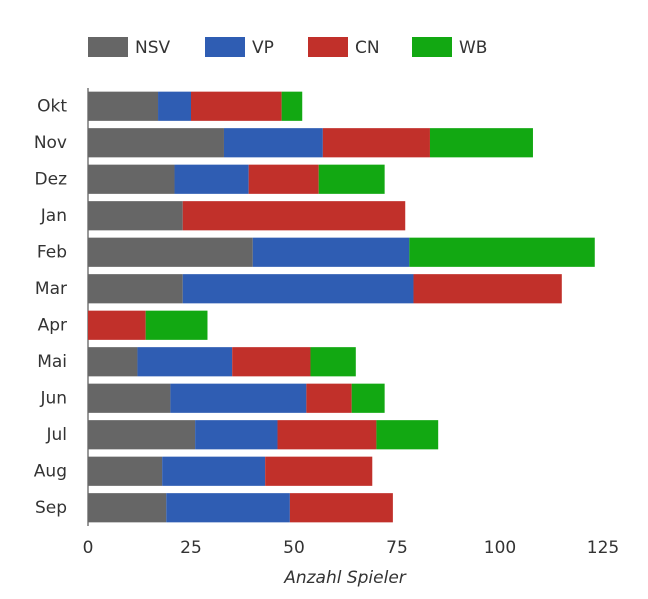 Image resolution: width=648 pixels, height=599 pixels. I want to click on y-tick-label: Aug, so click(50, 471).